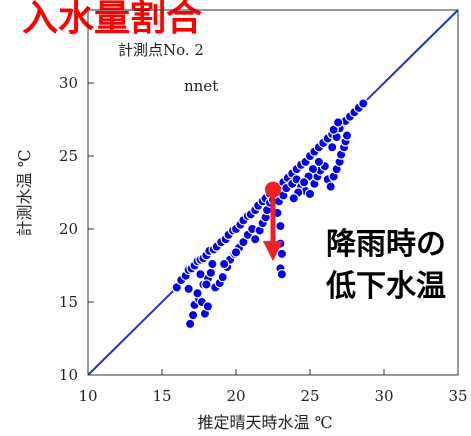  Describe the element at coordinates (24, 193) in the screenshot. I see `y-axis-label: 計測水温 ℃` at that location.